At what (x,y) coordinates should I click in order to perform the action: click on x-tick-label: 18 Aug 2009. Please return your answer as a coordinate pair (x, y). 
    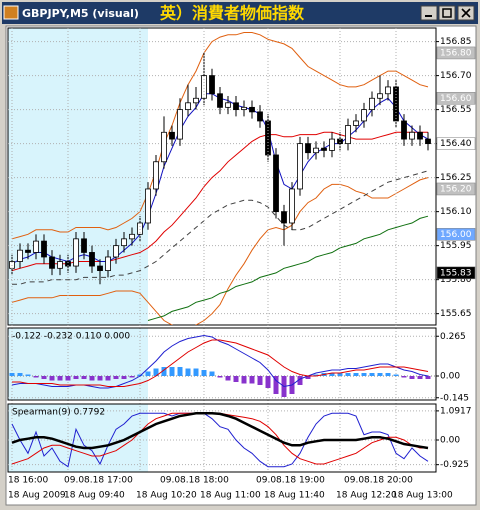
    Looking at the image, I should click on (37, 496).